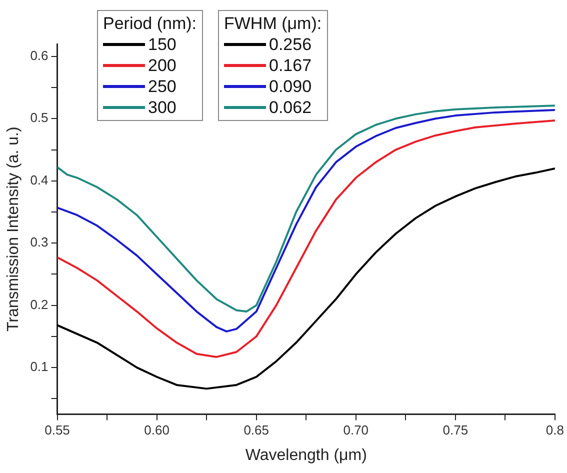 The image size is (567, 473). Describe the element at coordinates (39, 304) in the screenshot. I see `y-tick-label: 0.2` at that location.